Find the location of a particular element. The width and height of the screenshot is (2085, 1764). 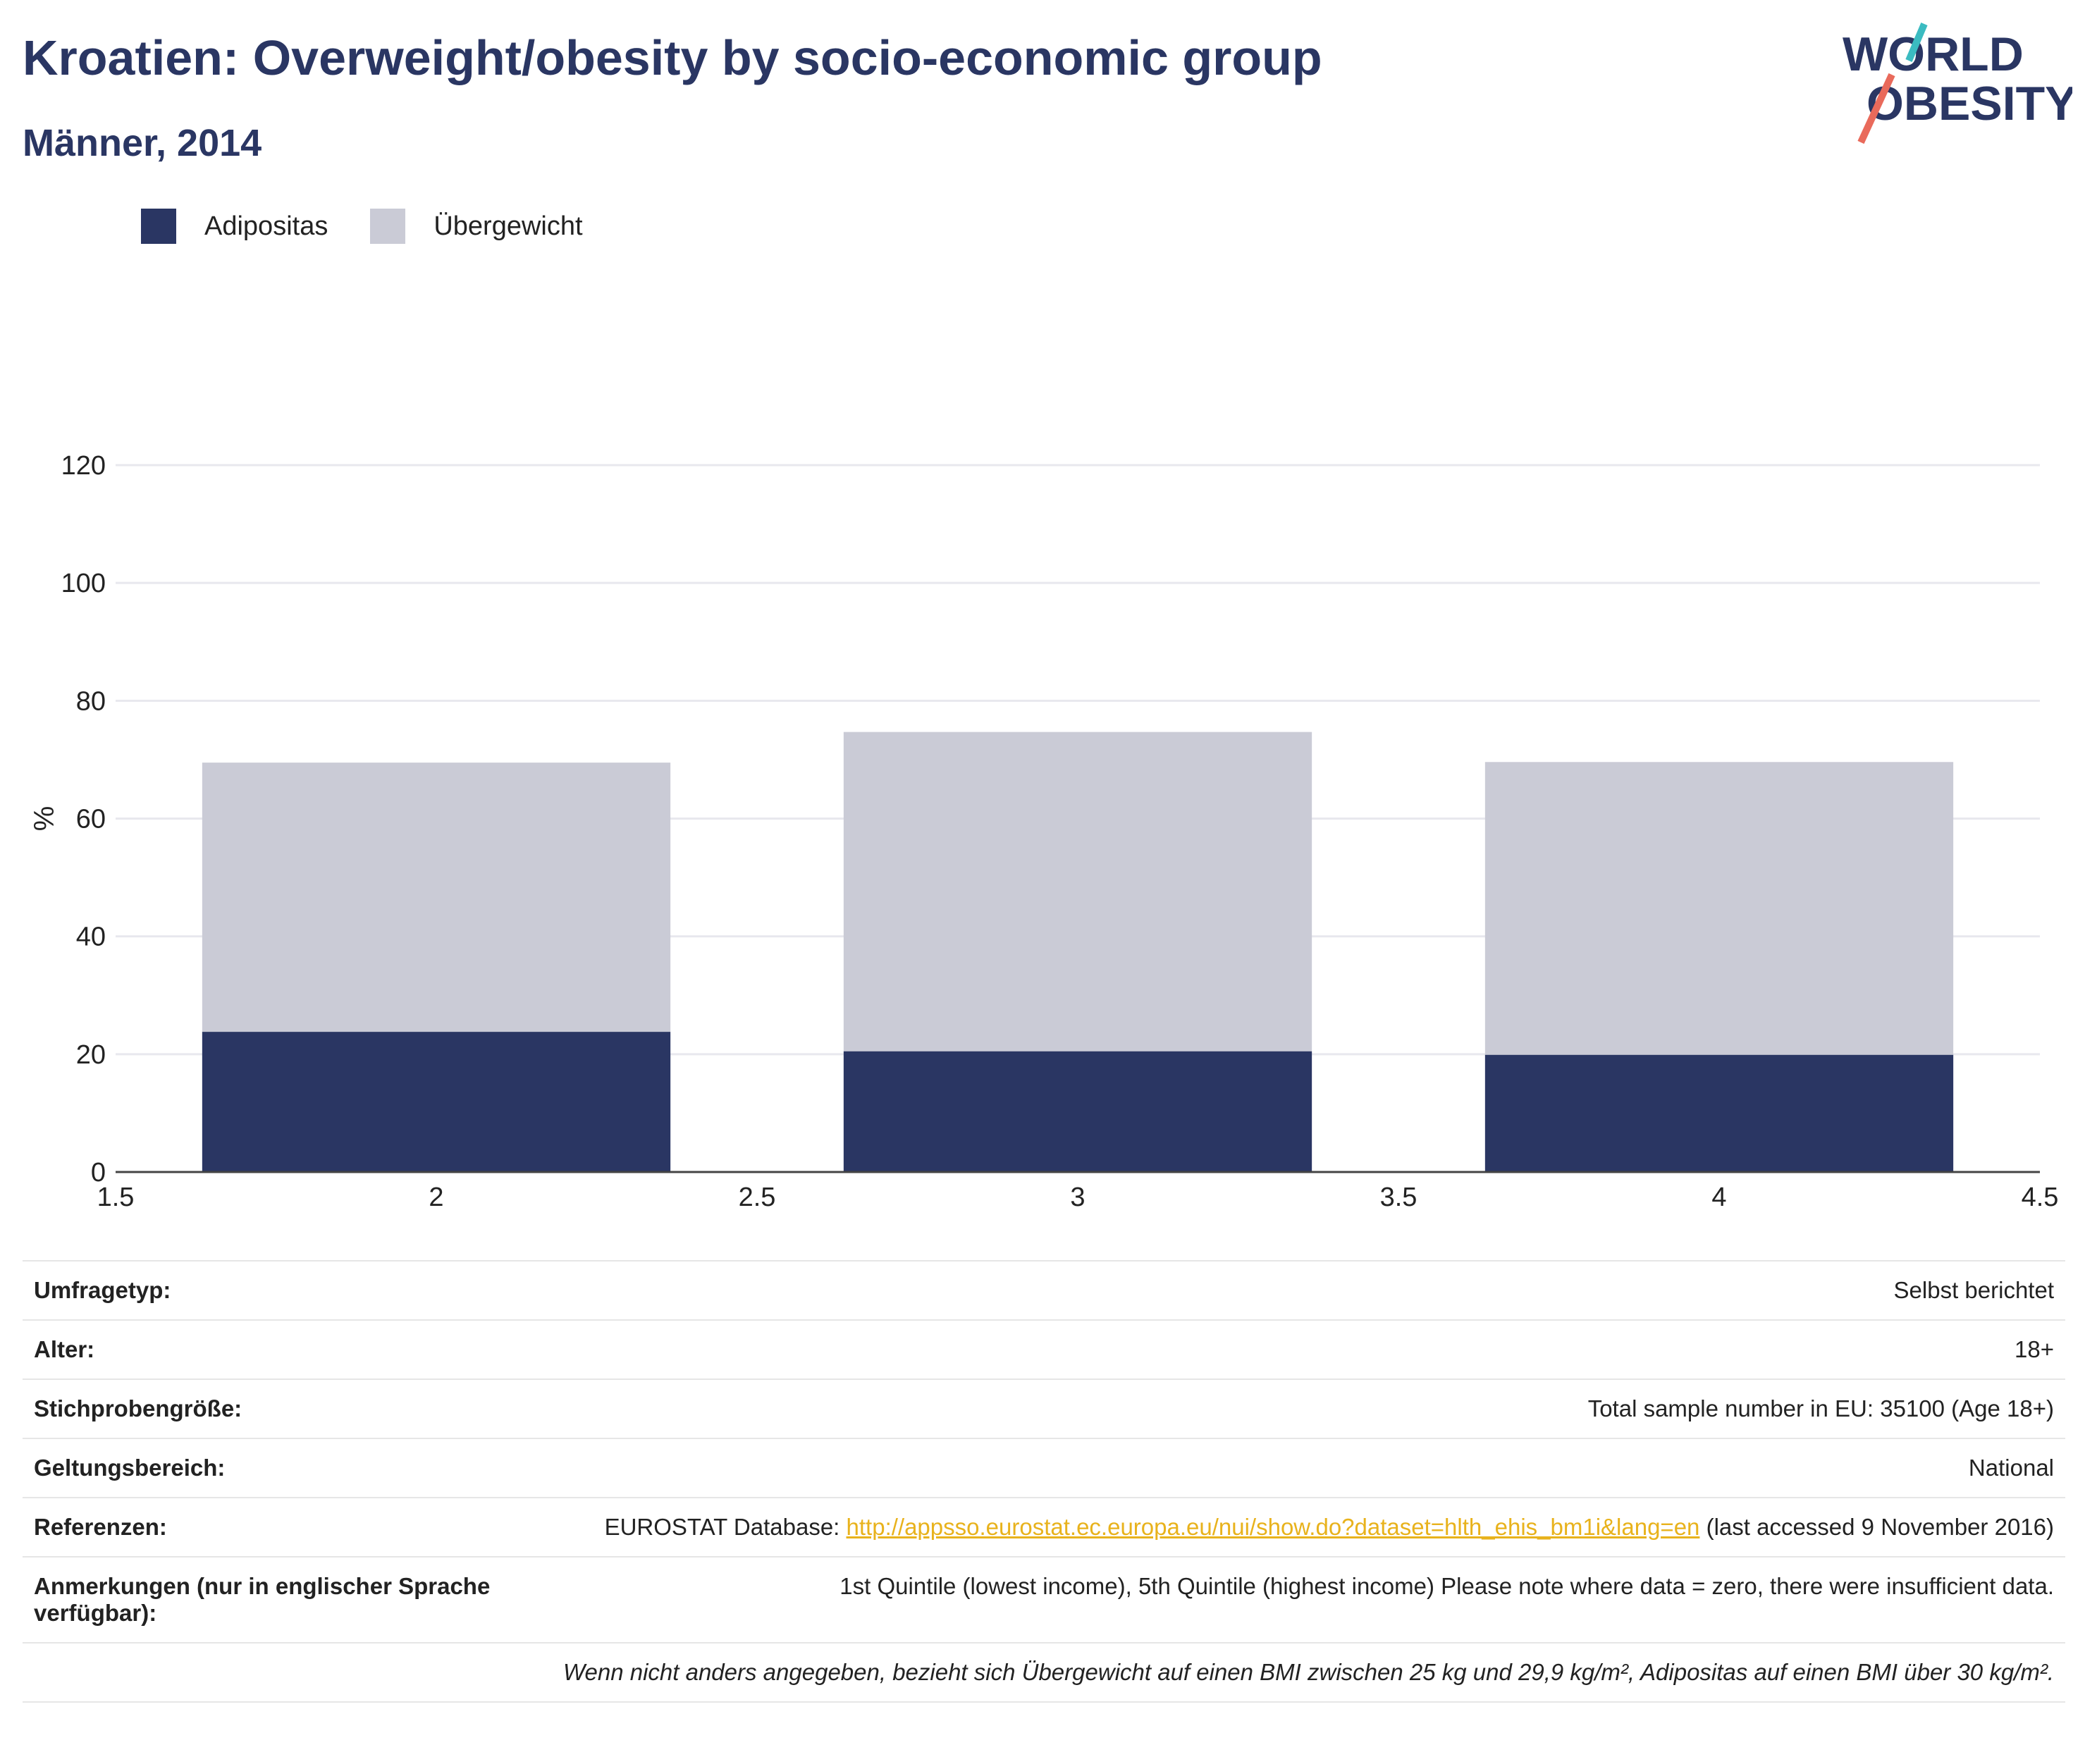

info-row-alter-value: 18+ is located at coordinates (1302, 1349).